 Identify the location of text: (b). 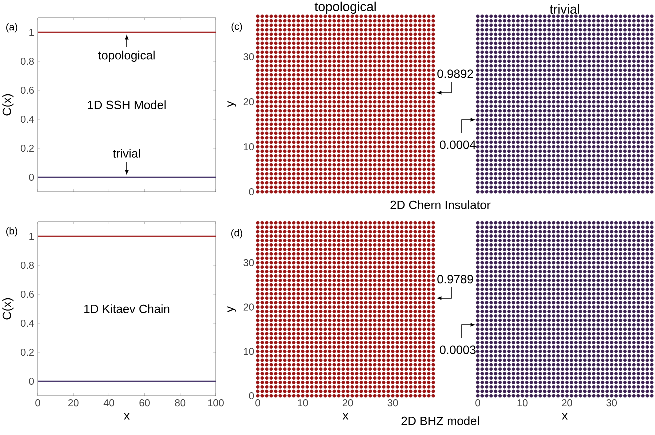
(12, 232).